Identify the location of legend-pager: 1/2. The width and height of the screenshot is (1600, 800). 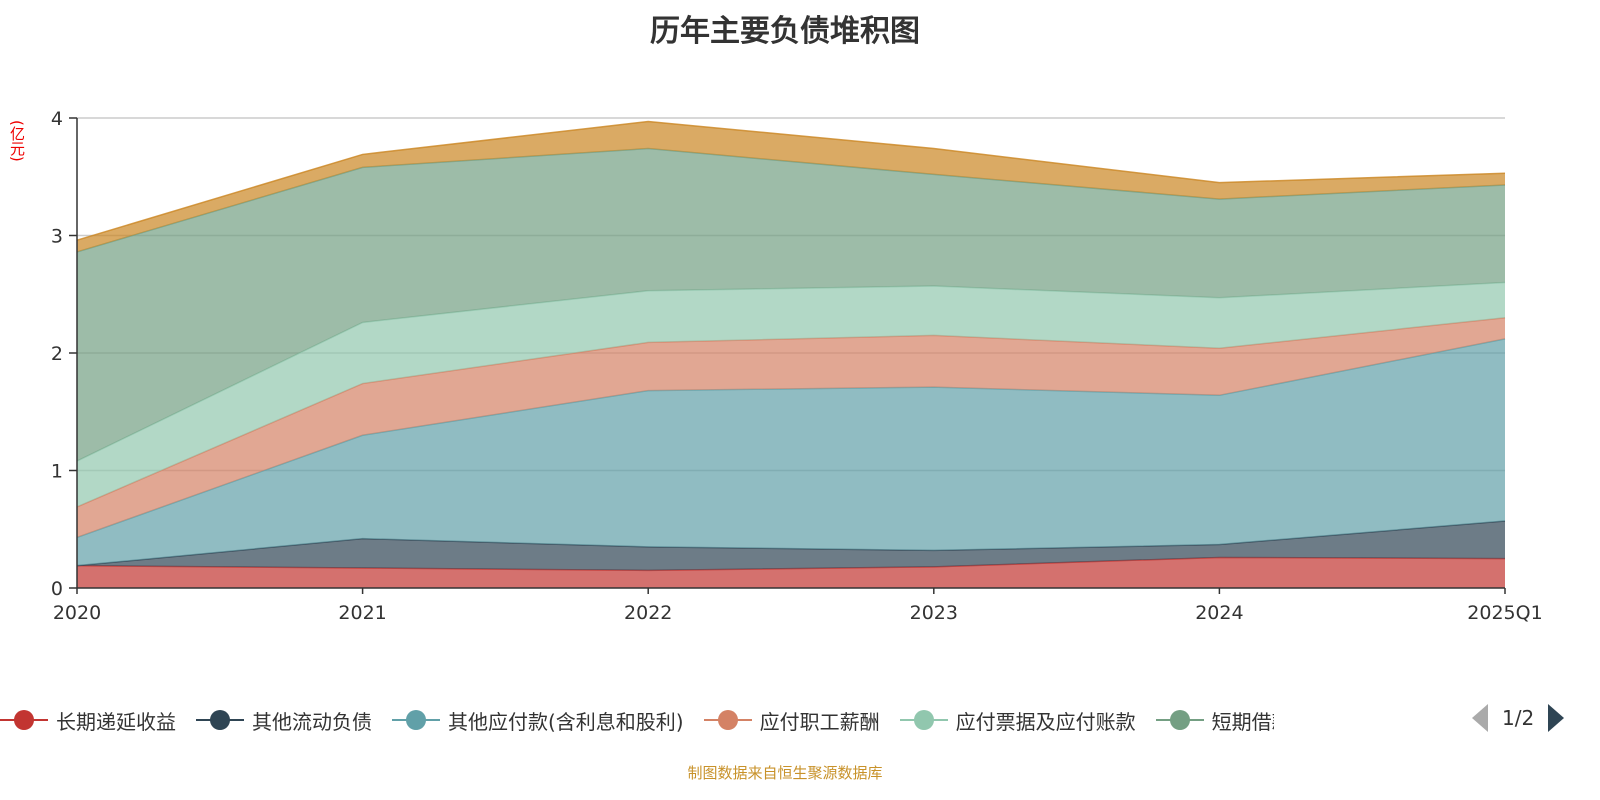
(1518, 718).